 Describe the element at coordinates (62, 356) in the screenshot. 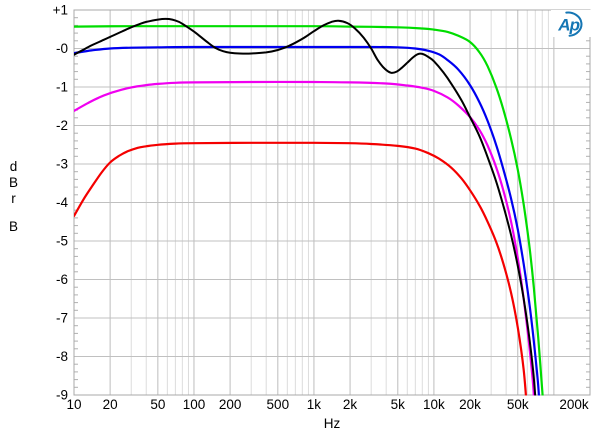

I see `svg-text: -8` at that location.